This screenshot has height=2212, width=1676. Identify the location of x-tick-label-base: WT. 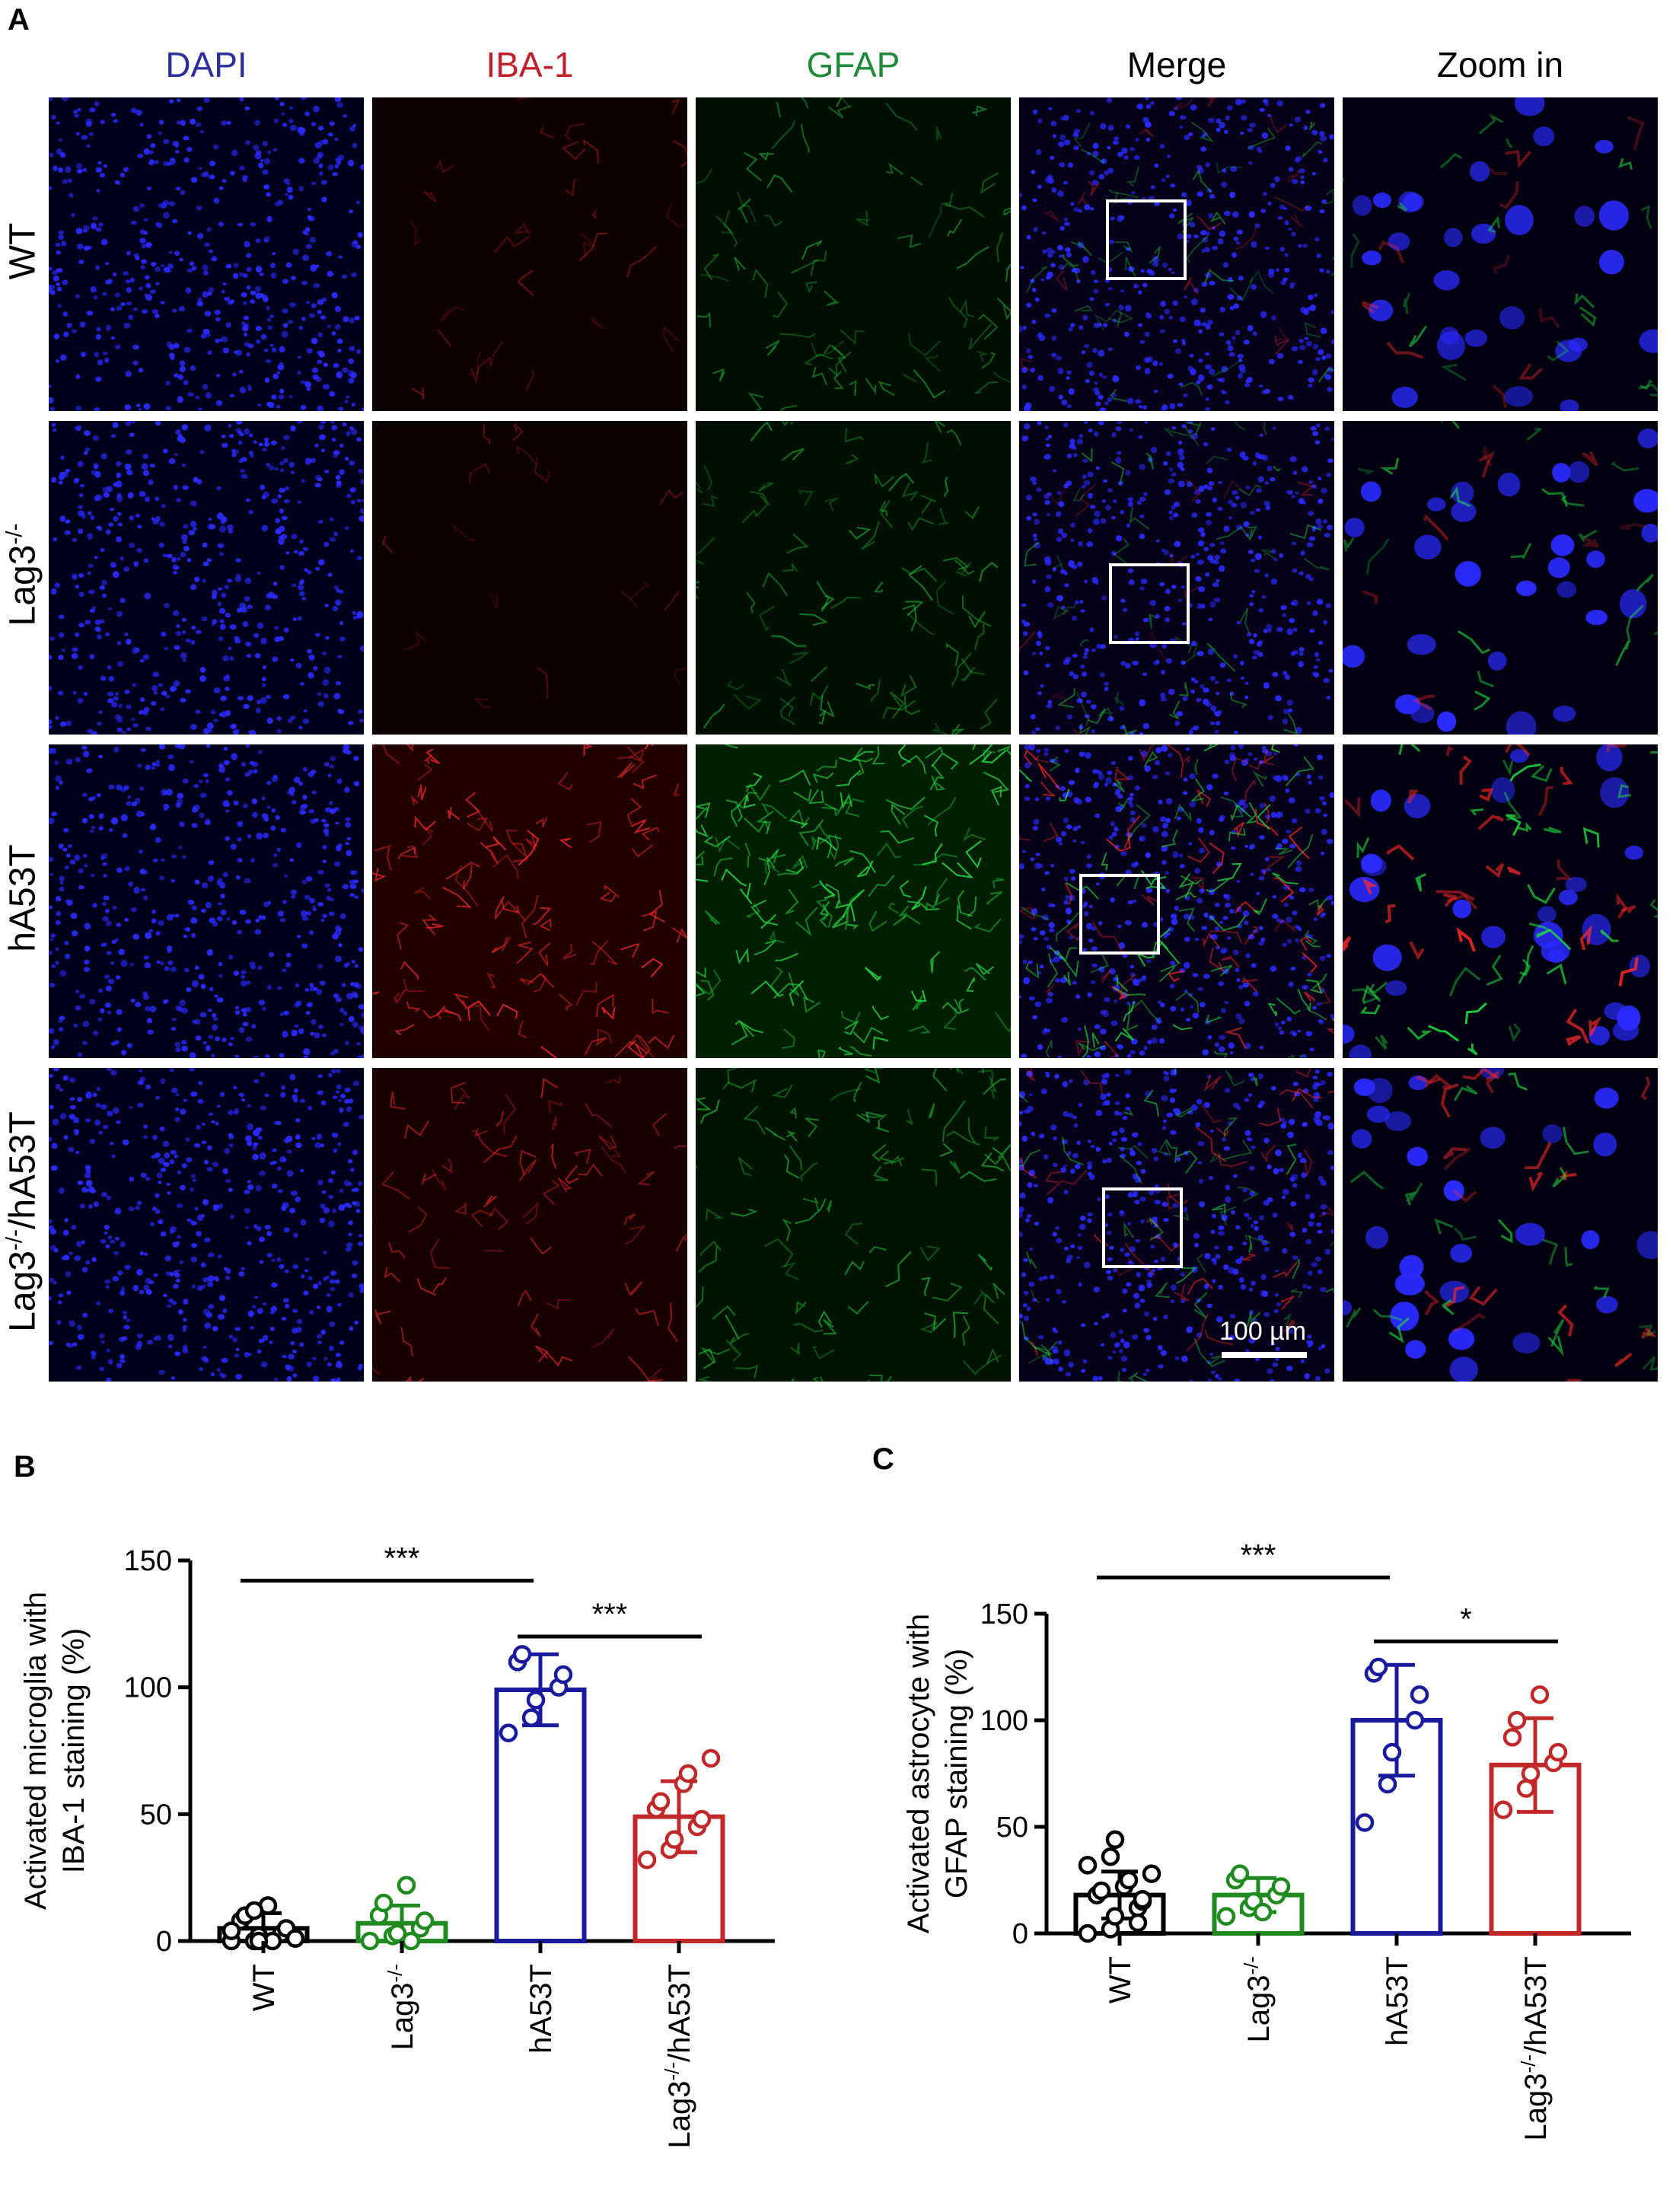
(1120, 1979).